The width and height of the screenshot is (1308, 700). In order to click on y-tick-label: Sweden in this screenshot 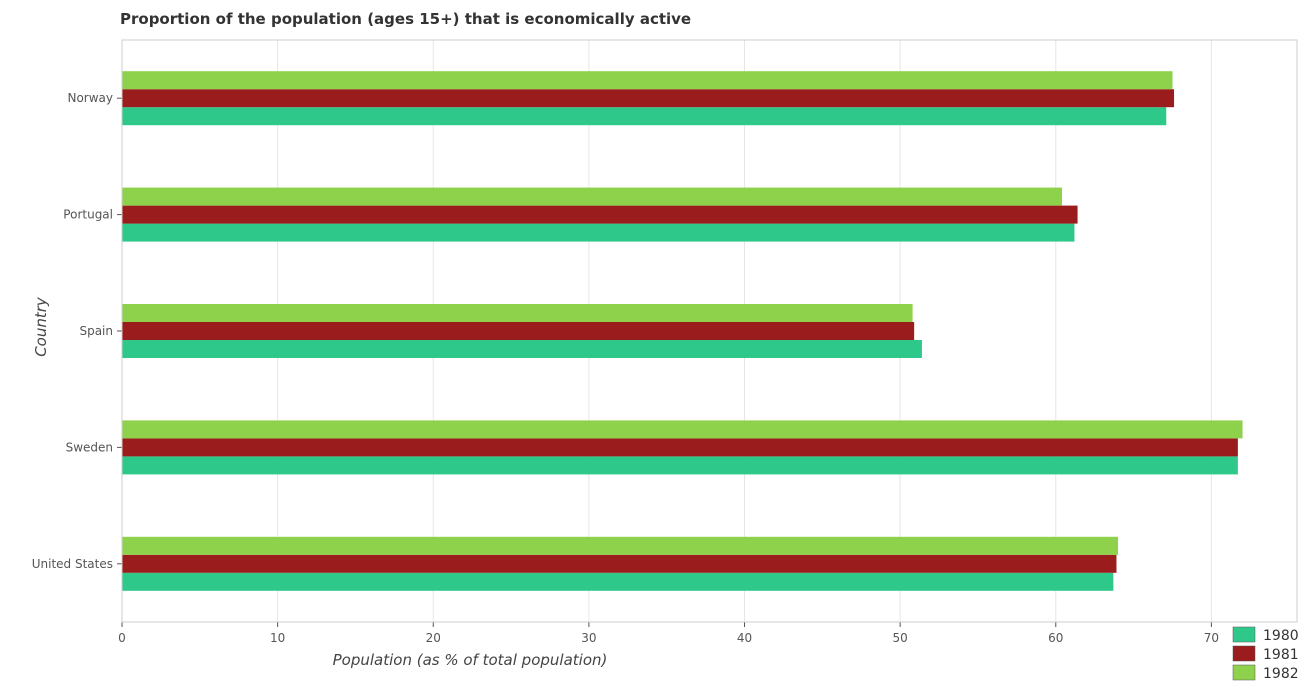, I will do `click(89, 447)`.